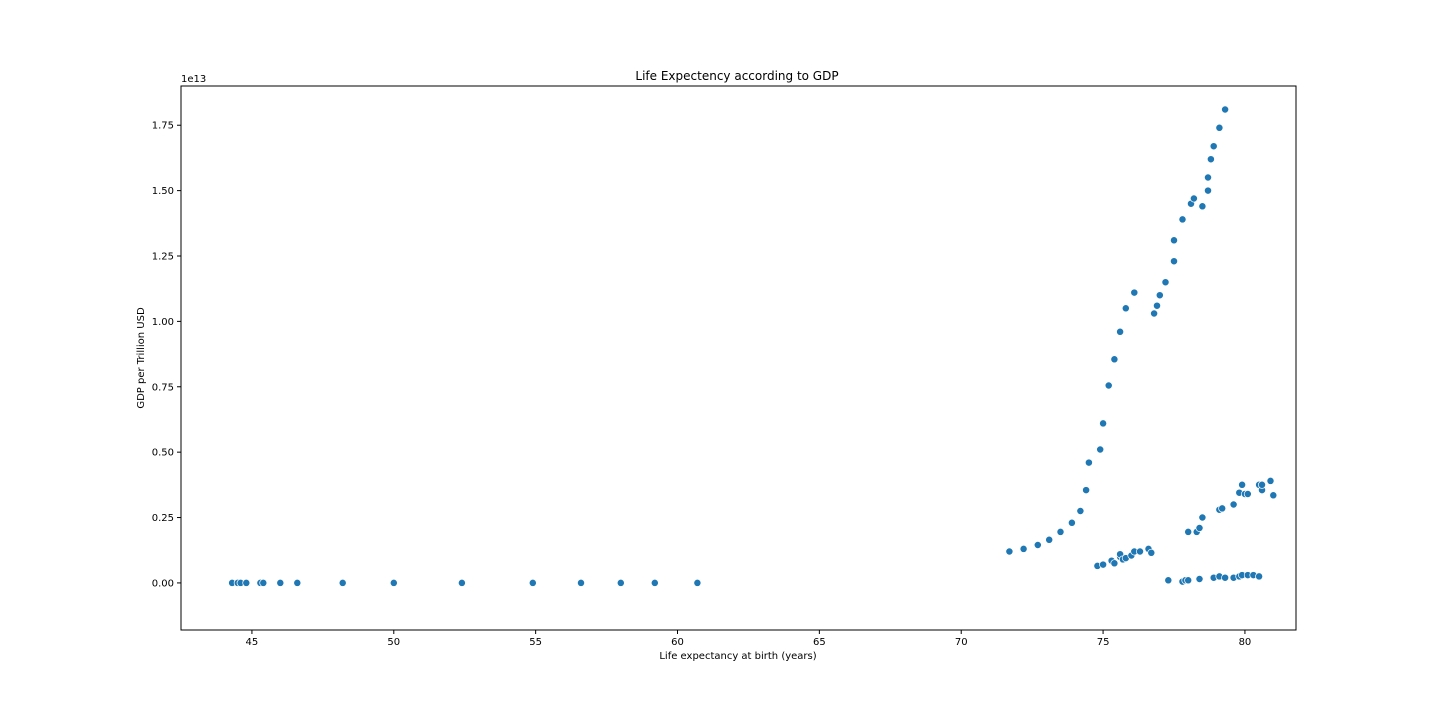 Image resolution: width=1440 pixels, height=720 pixels. I want to click on x-tick-label: 80, so click(1245, 642).